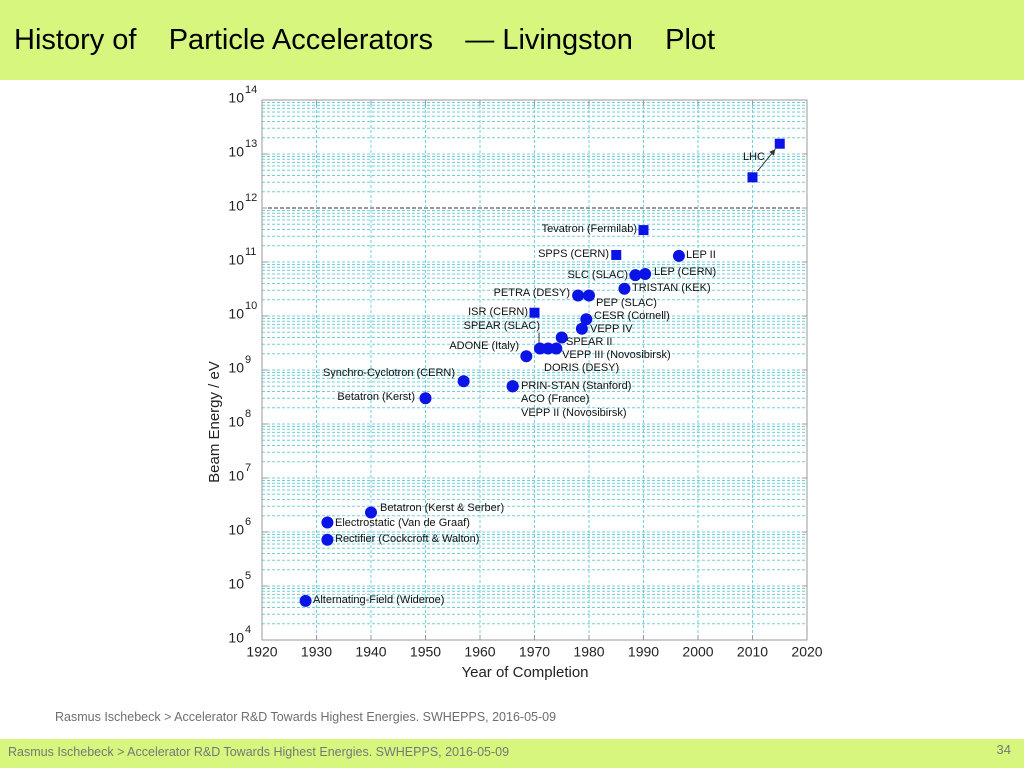 This screenshot has width=1024, height=768. I want to click on x-tick-label: 1960, so click(479, 652).